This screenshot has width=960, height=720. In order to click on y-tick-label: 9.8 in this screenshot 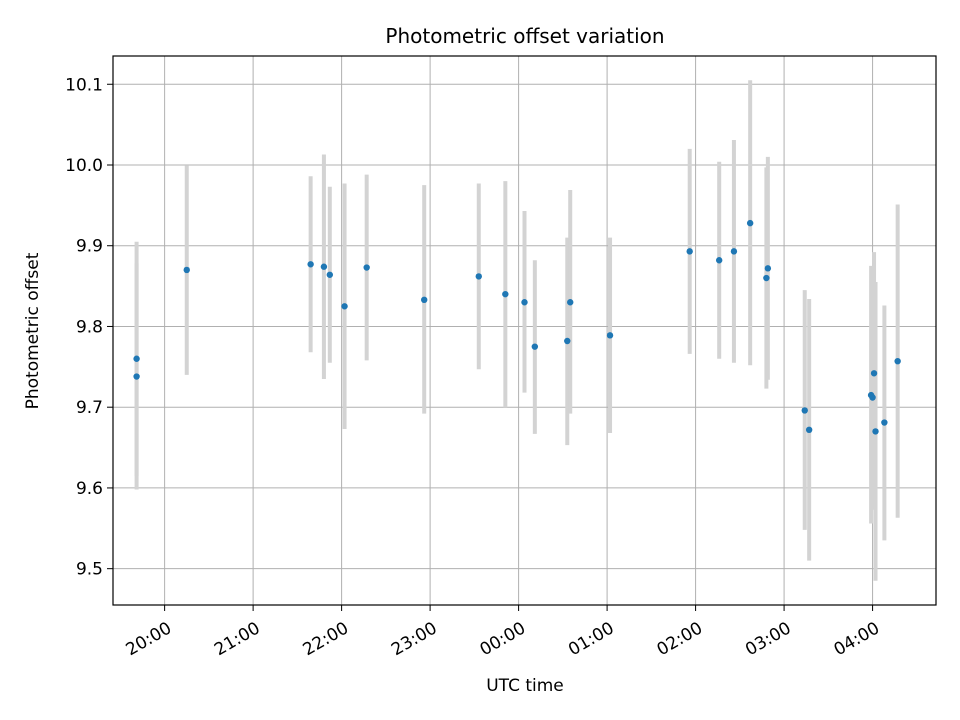, I will do `click(89, 327)`.